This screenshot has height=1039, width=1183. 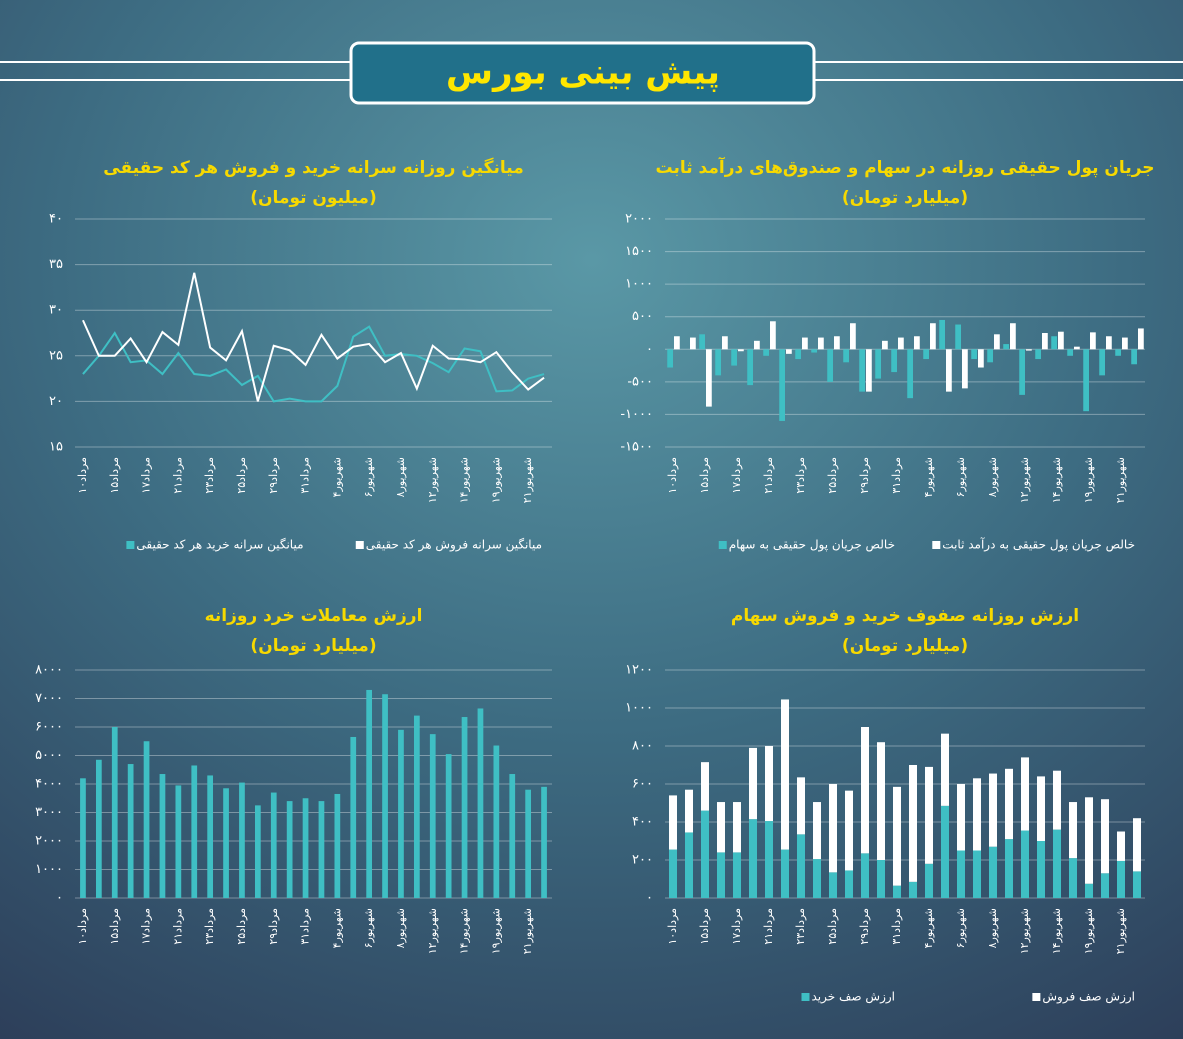 I want to click on x-tick-label: مرداد۱۰, so click(x=672, y=475).